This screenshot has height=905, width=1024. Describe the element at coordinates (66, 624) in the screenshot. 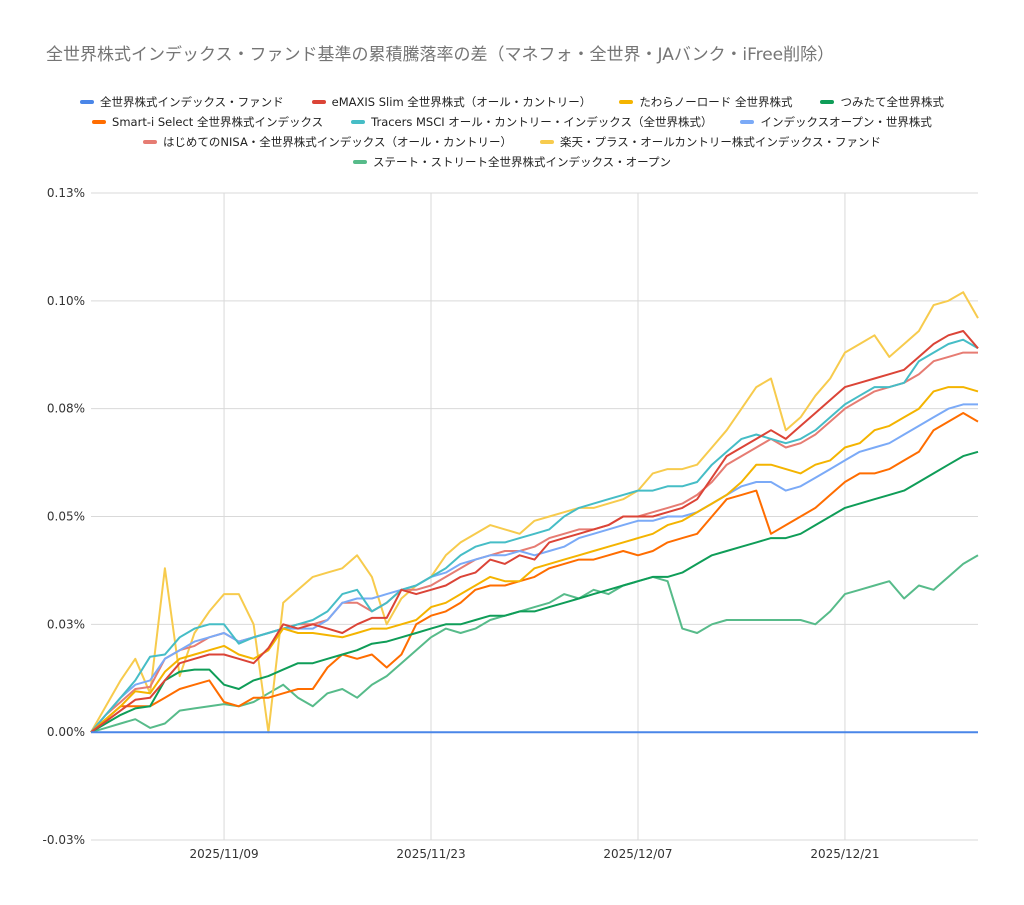

I see `y-tick-label: 0.03%` at that location.